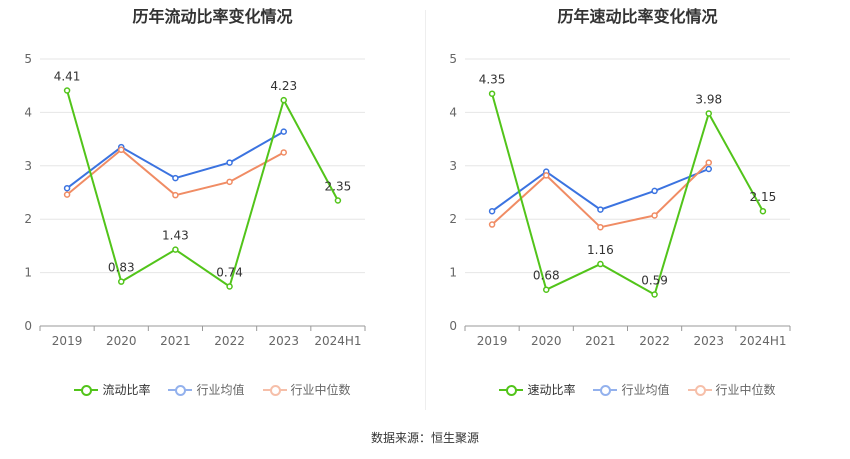 The width and height of the screenshot is (850, 459). I want to click on legend-label: 流动比率, so click(126, 390).